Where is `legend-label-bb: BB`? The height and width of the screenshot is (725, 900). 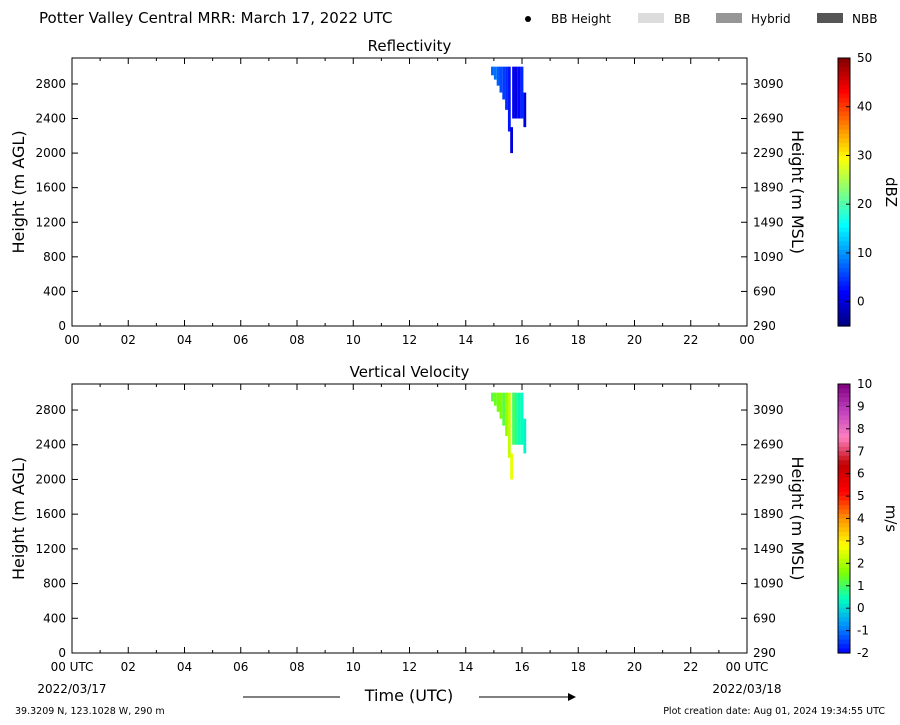
legend-label-bb: BB is located at coordinates (682, 19).